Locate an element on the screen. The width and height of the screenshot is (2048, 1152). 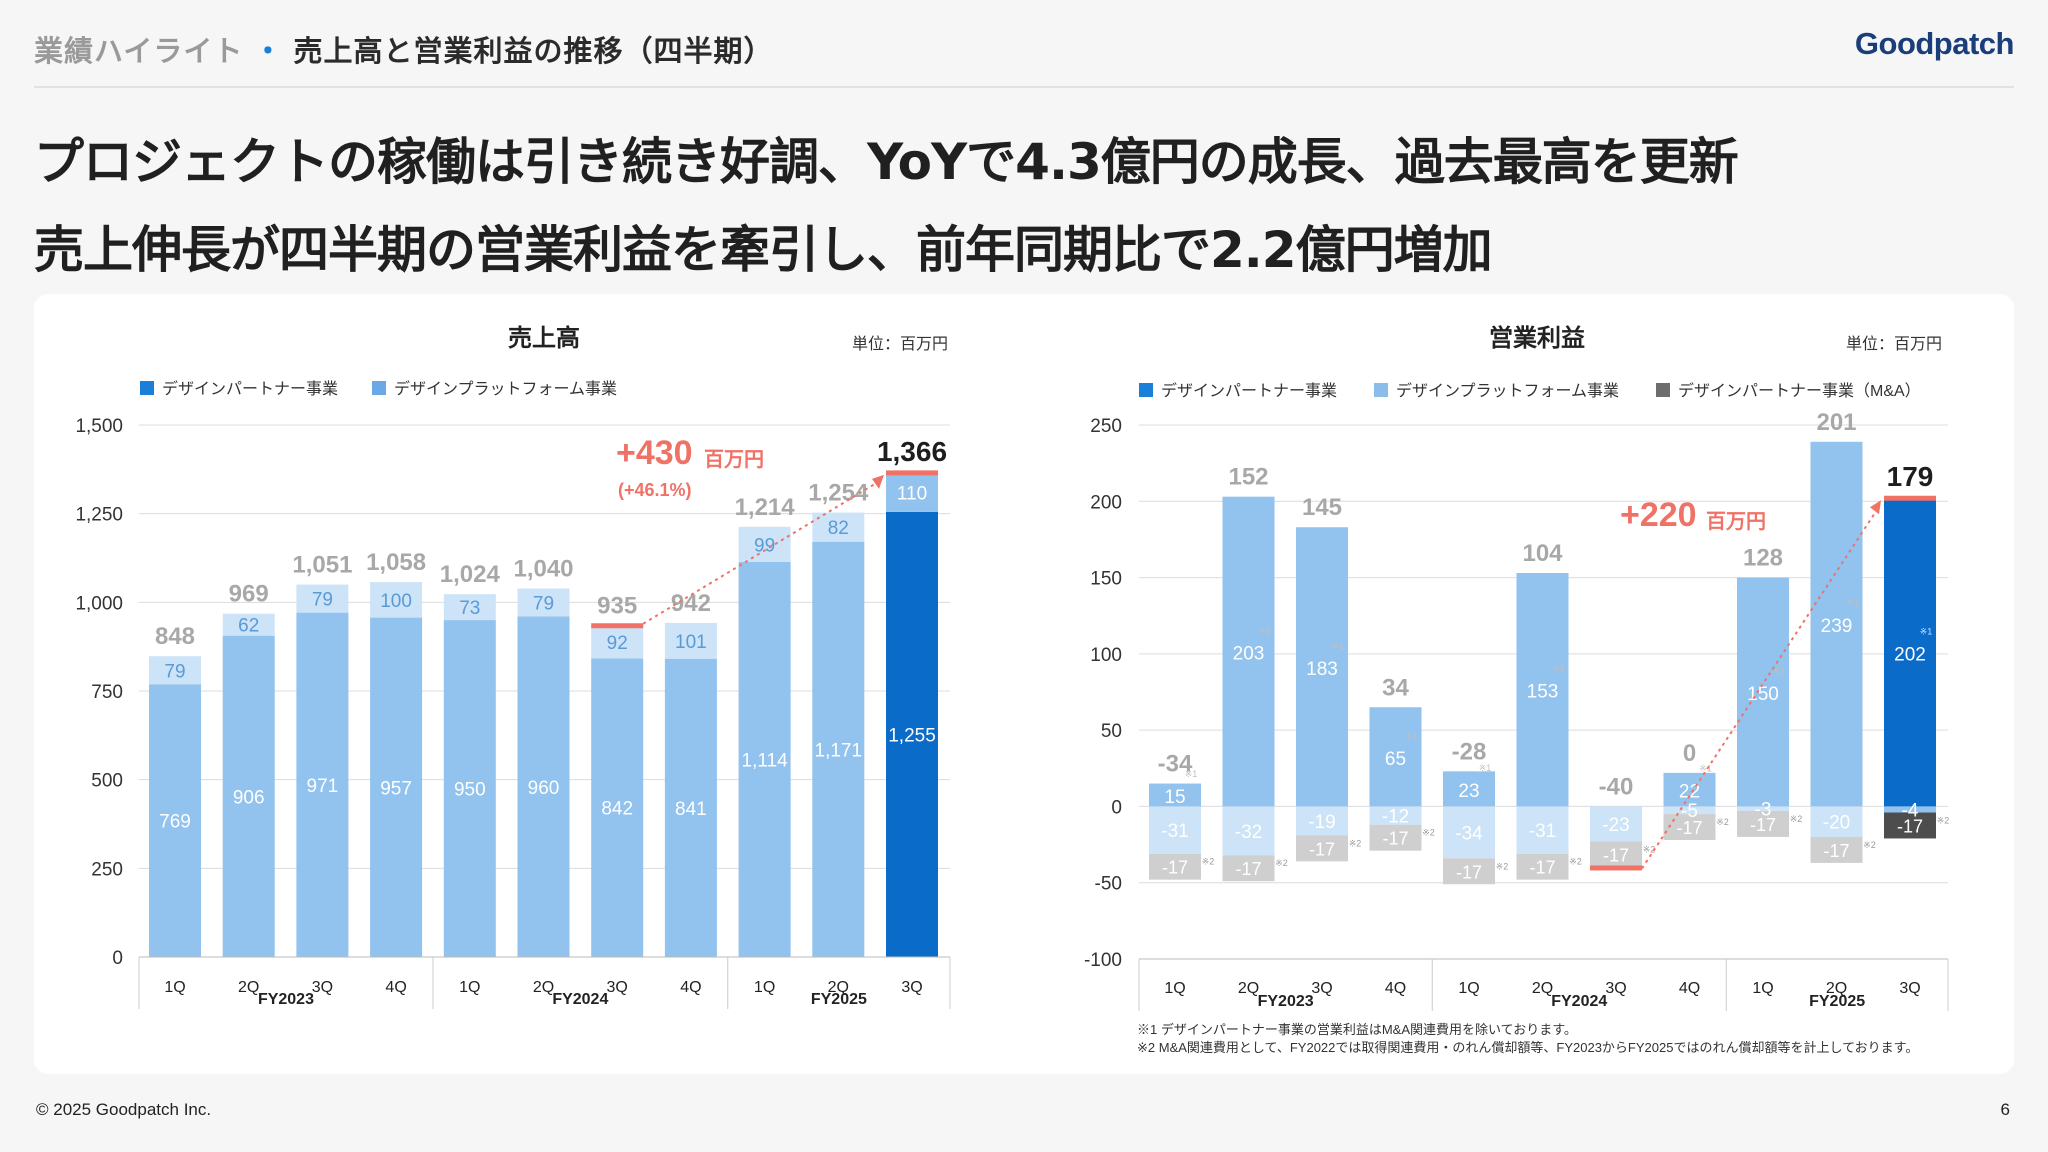
op-data-label-partner: 65 is located at coordinates (1395, 759).